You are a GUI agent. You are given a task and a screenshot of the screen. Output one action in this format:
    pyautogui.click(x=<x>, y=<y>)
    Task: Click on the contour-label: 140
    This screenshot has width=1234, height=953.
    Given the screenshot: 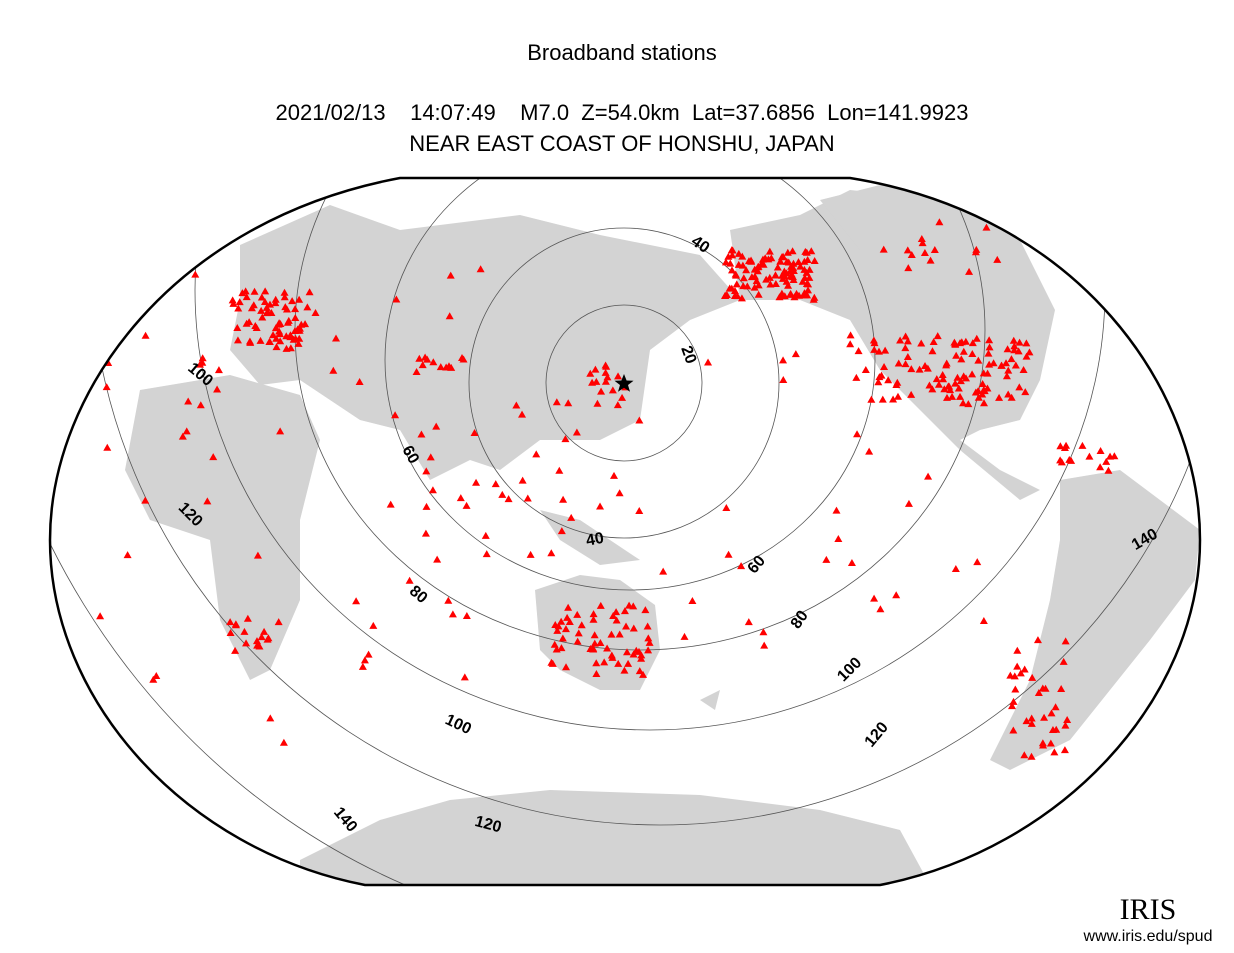 What is the action you would take?
    pyautogui.click(x=345, y=819)
    